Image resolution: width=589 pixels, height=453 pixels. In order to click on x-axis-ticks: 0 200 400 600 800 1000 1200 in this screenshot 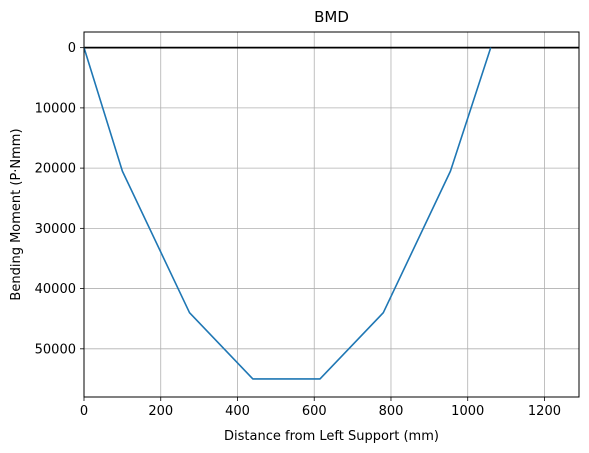, I will do `click(320, 408)`.